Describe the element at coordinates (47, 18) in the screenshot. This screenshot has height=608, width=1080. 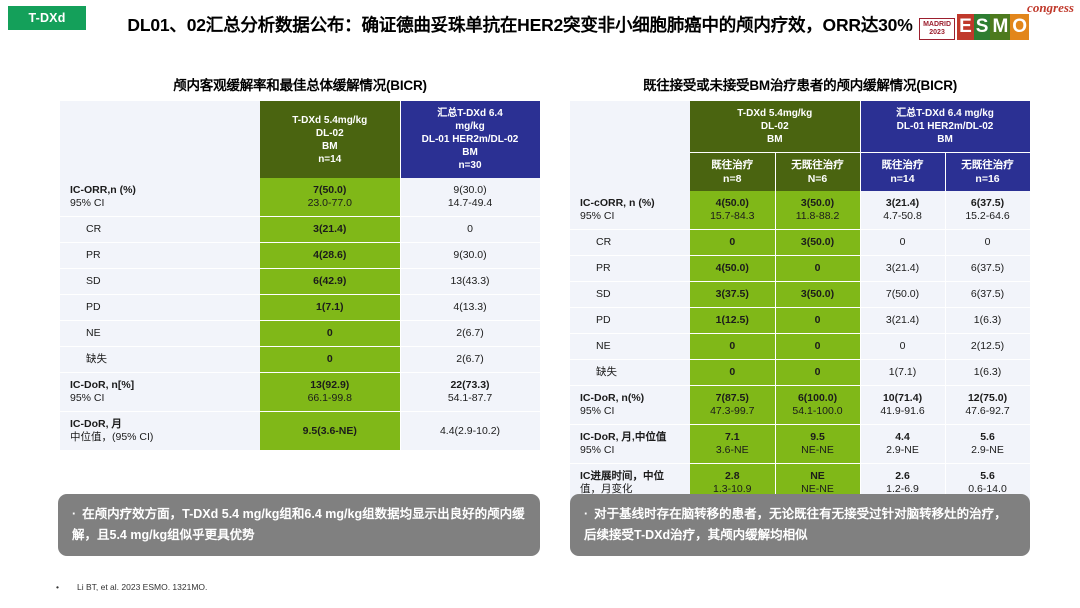
I see `t-dxd-badge: T-DXd` at that location.